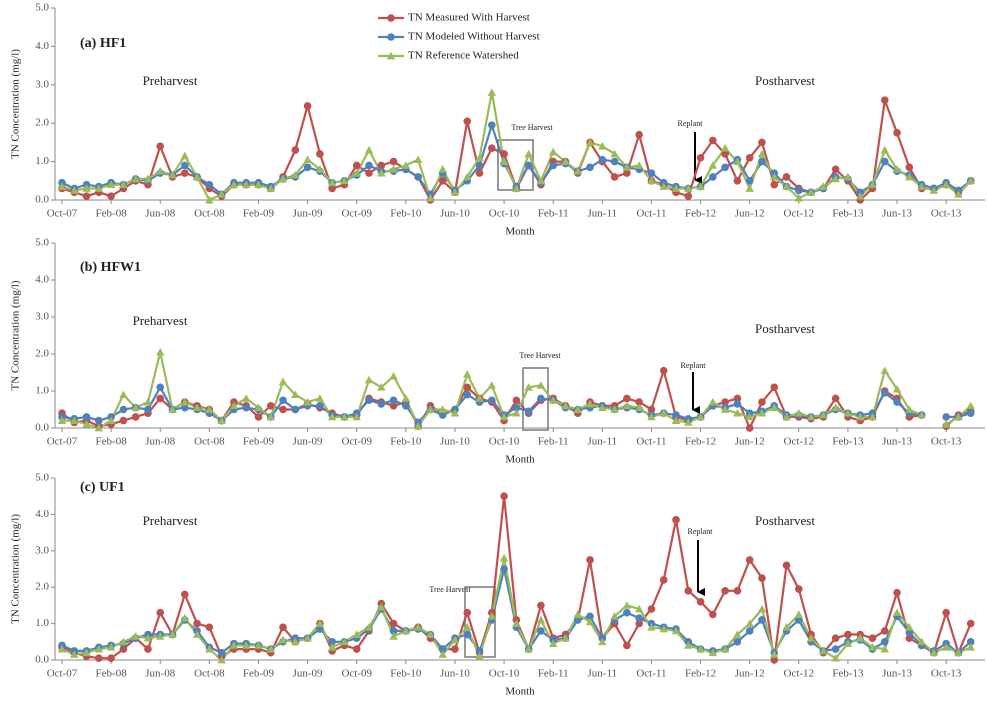 The width and height of the screenshot is (987, 703). What do you see at coordinates (504, 442) in the screenshot?
I see `x-tick-label: Oct-10` at bounding box center [504, 442].